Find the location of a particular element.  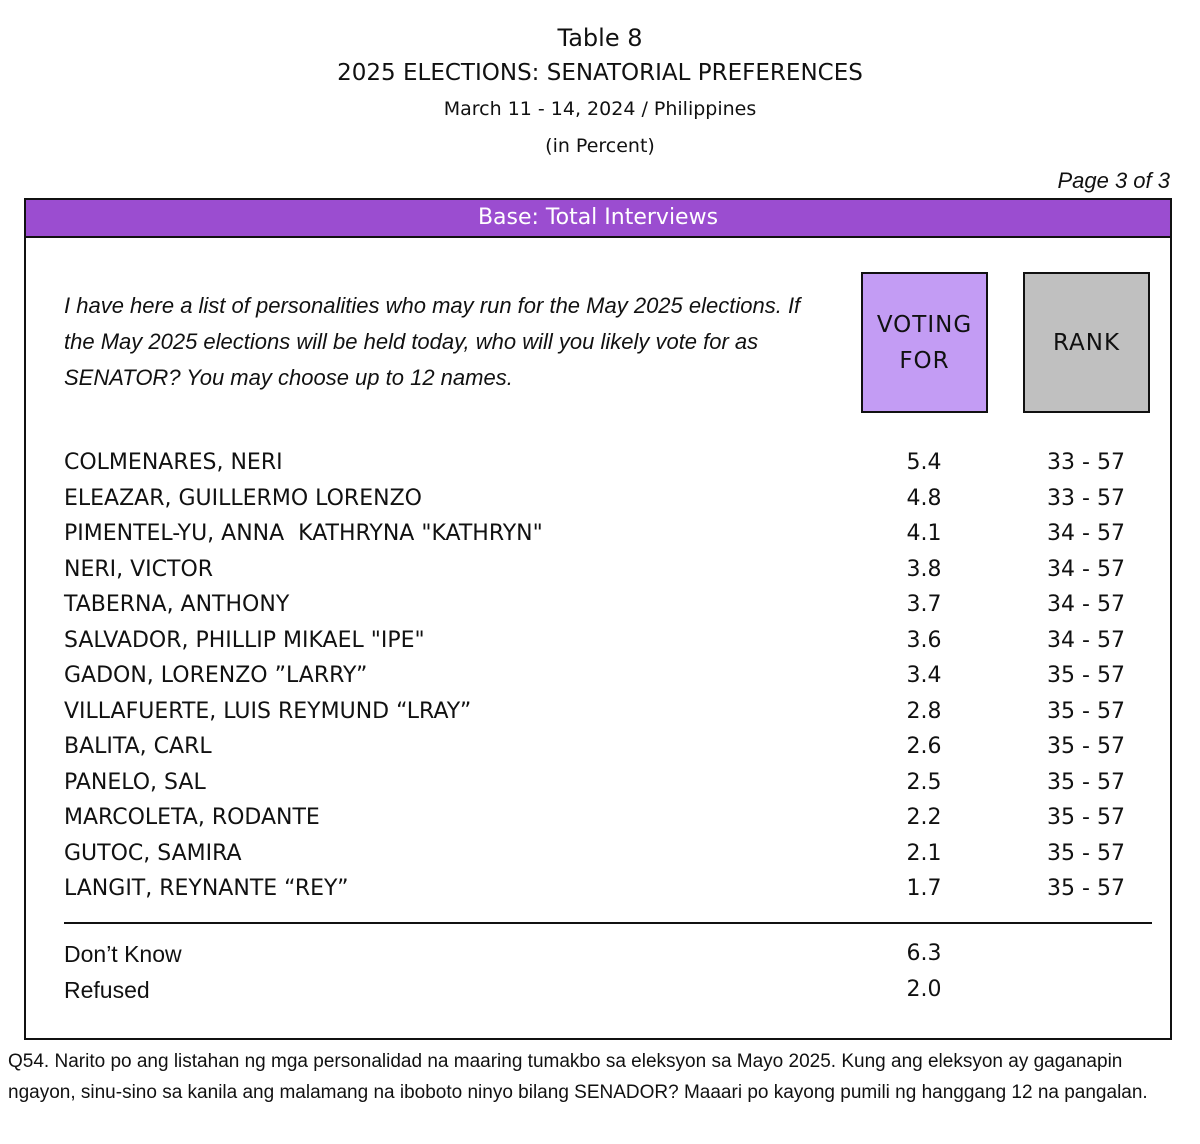

title: Table 8 is located at coordinates (600, 38).